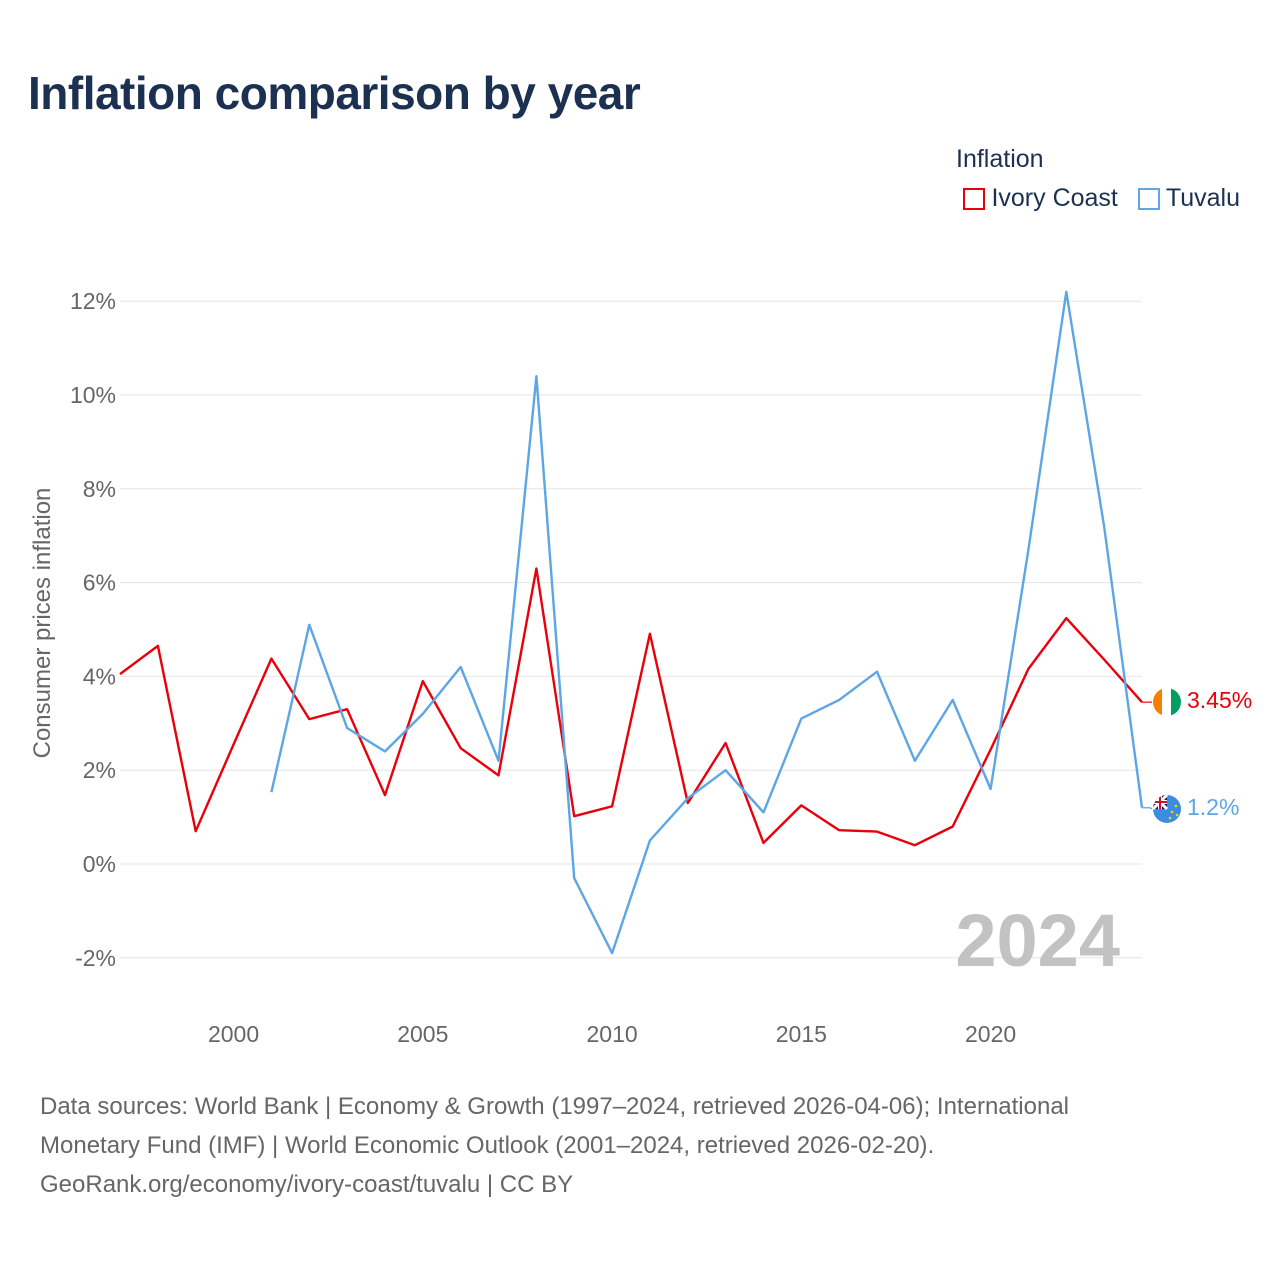 The image size is (1280, 1280). What do you see at coordinates (93, 629) in the screenshot?
I see `y-axis-ticks: -2% 0% 2% 4% 6% 8% 10% 12%` at bounding box center [93, 629].